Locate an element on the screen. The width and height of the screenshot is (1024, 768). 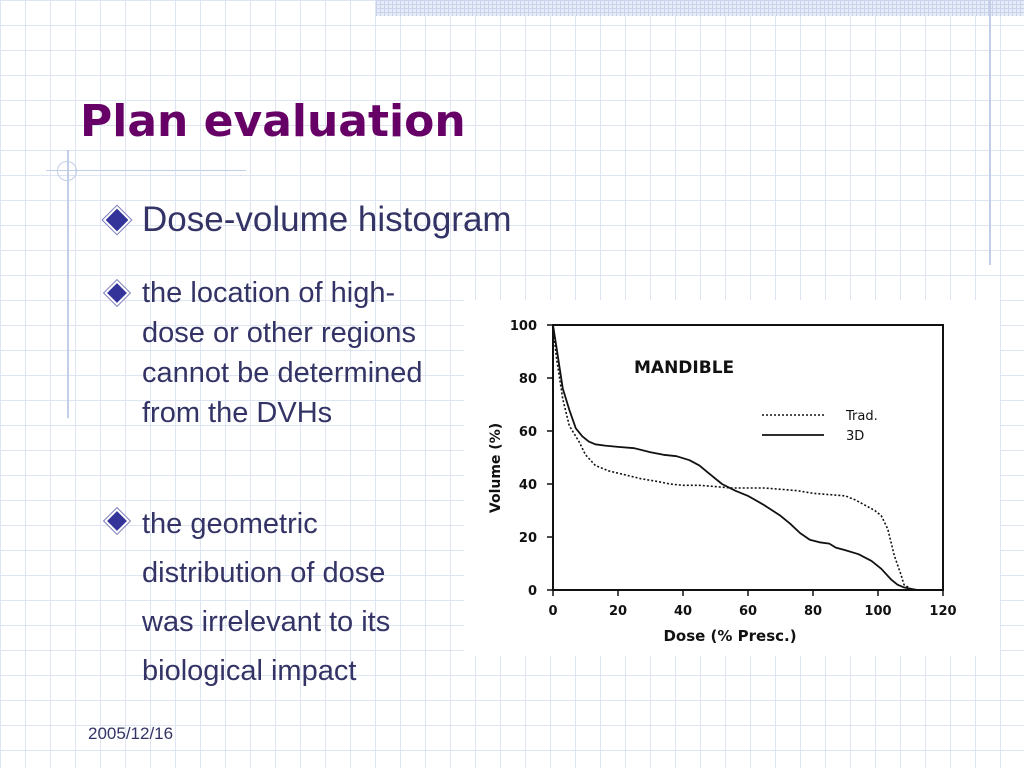
x-axis-label: Dose (% Presc.) is located at coordinates (729, 636).